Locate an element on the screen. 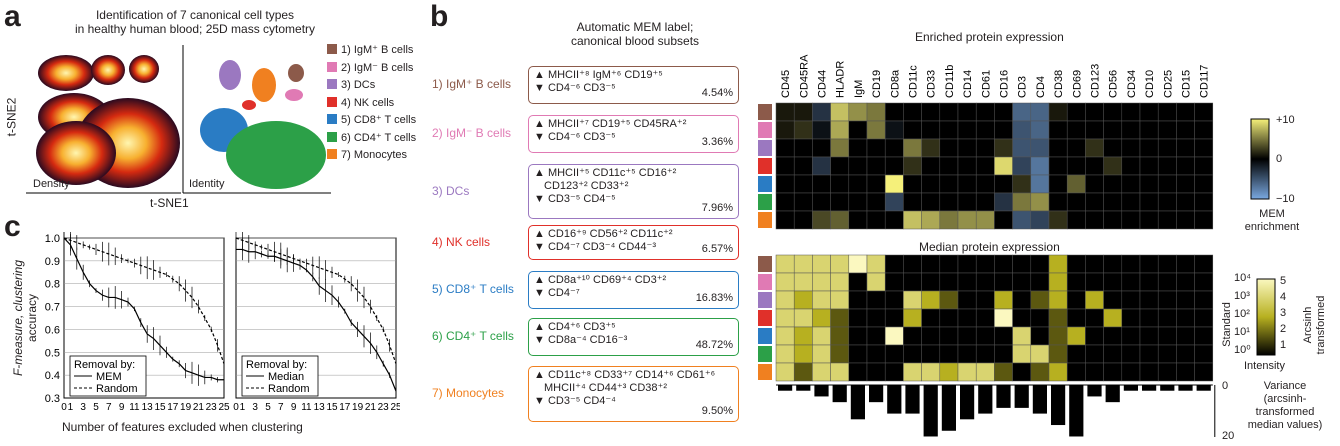 The image size is (1340, 446). subset-name: 1) IgM⁺ B cells is located at coordinates (472, 84).